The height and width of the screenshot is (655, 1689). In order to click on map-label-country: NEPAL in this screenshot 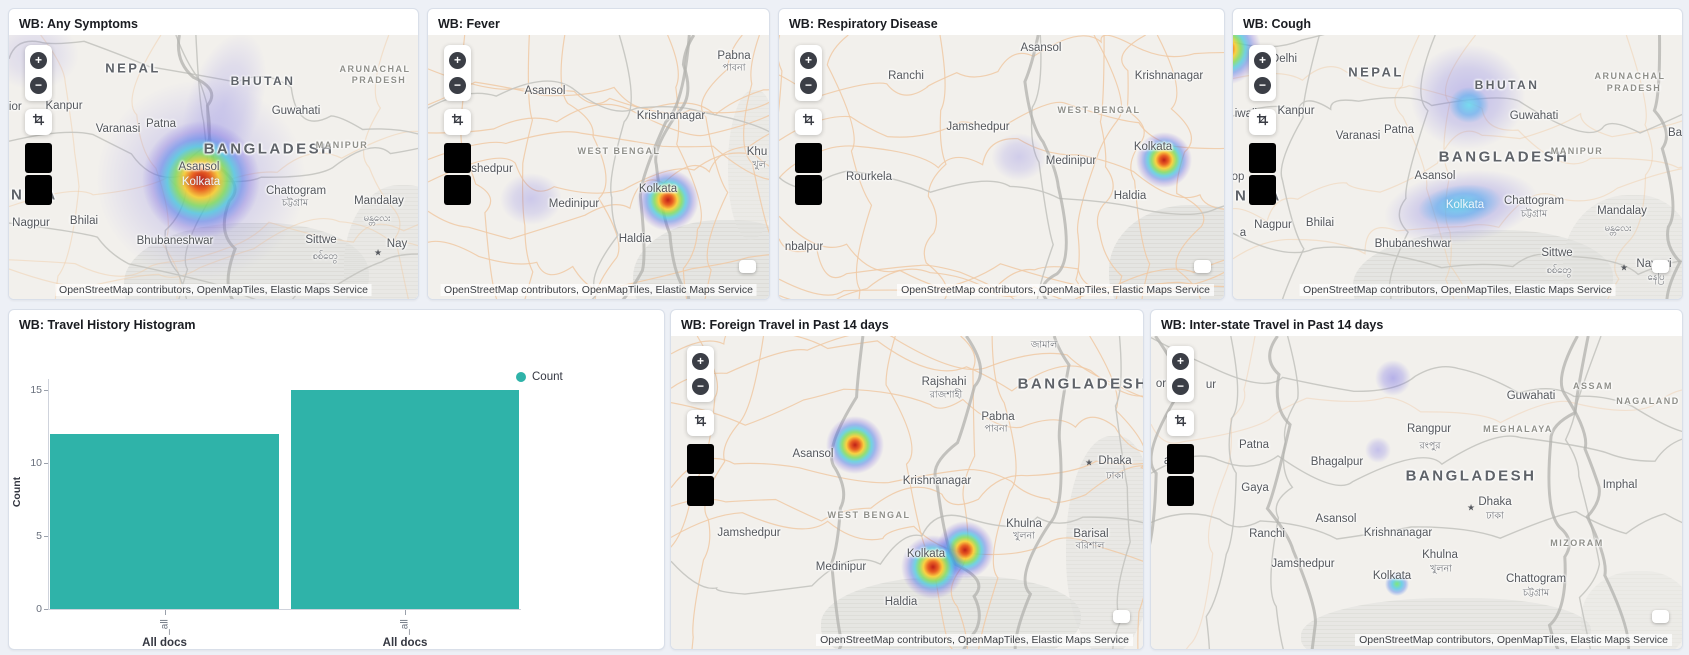, I will do `click(1376, 72)`.